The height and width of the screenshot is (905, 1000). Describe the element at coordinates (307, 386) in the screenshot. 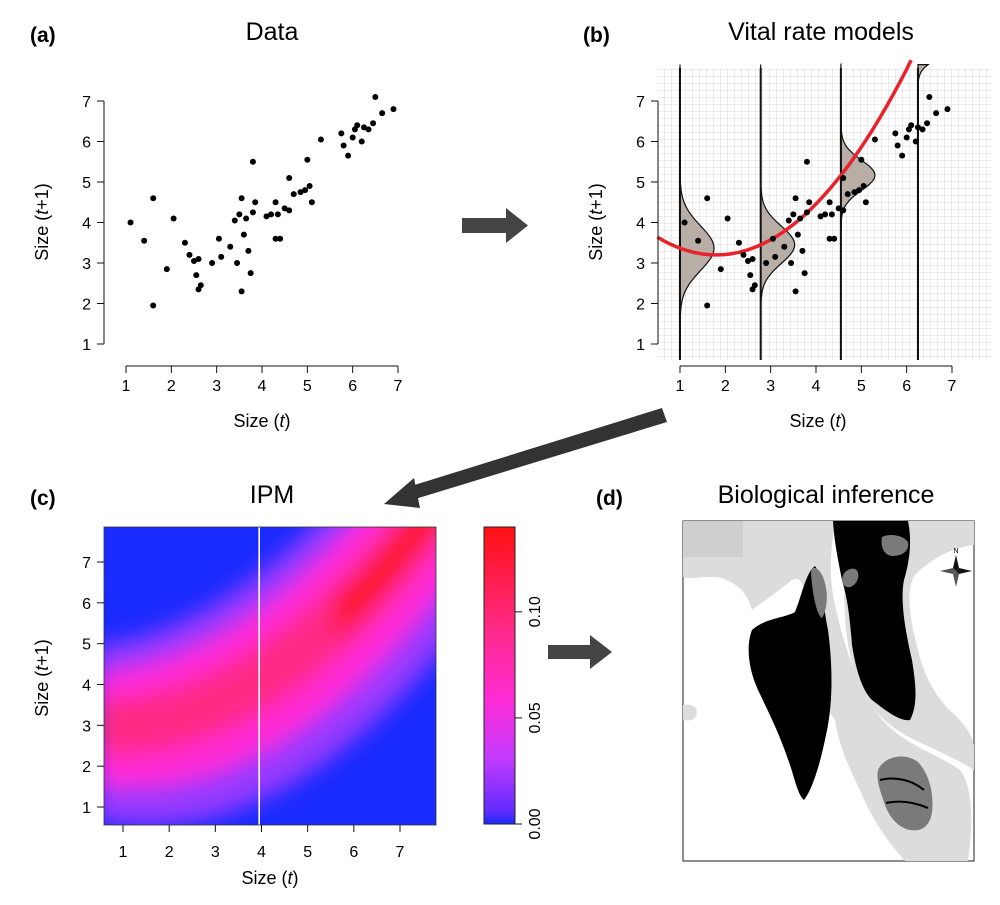

I see `panel-a-x-tick-label: 5` at that location.